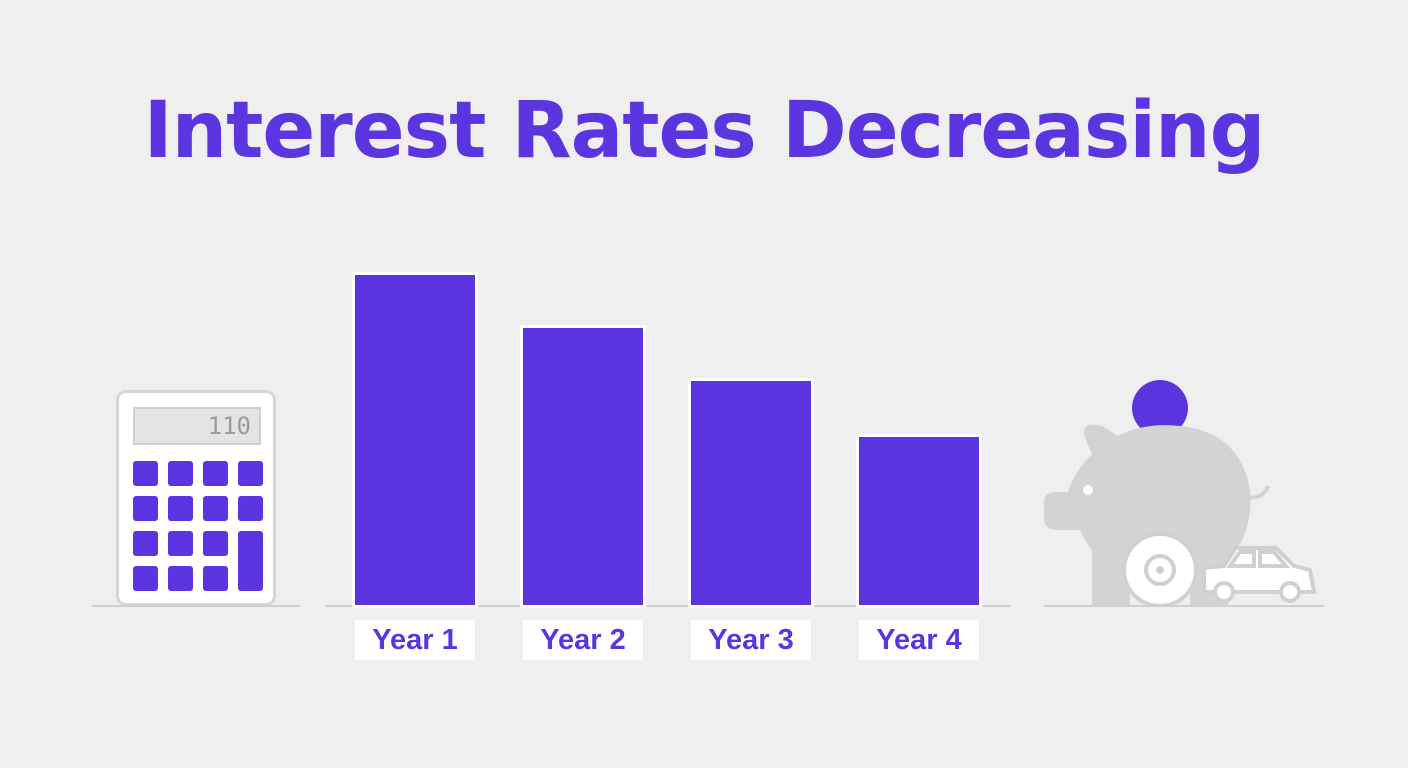  I want to click on calculator-key-tall, so click(250, 561).